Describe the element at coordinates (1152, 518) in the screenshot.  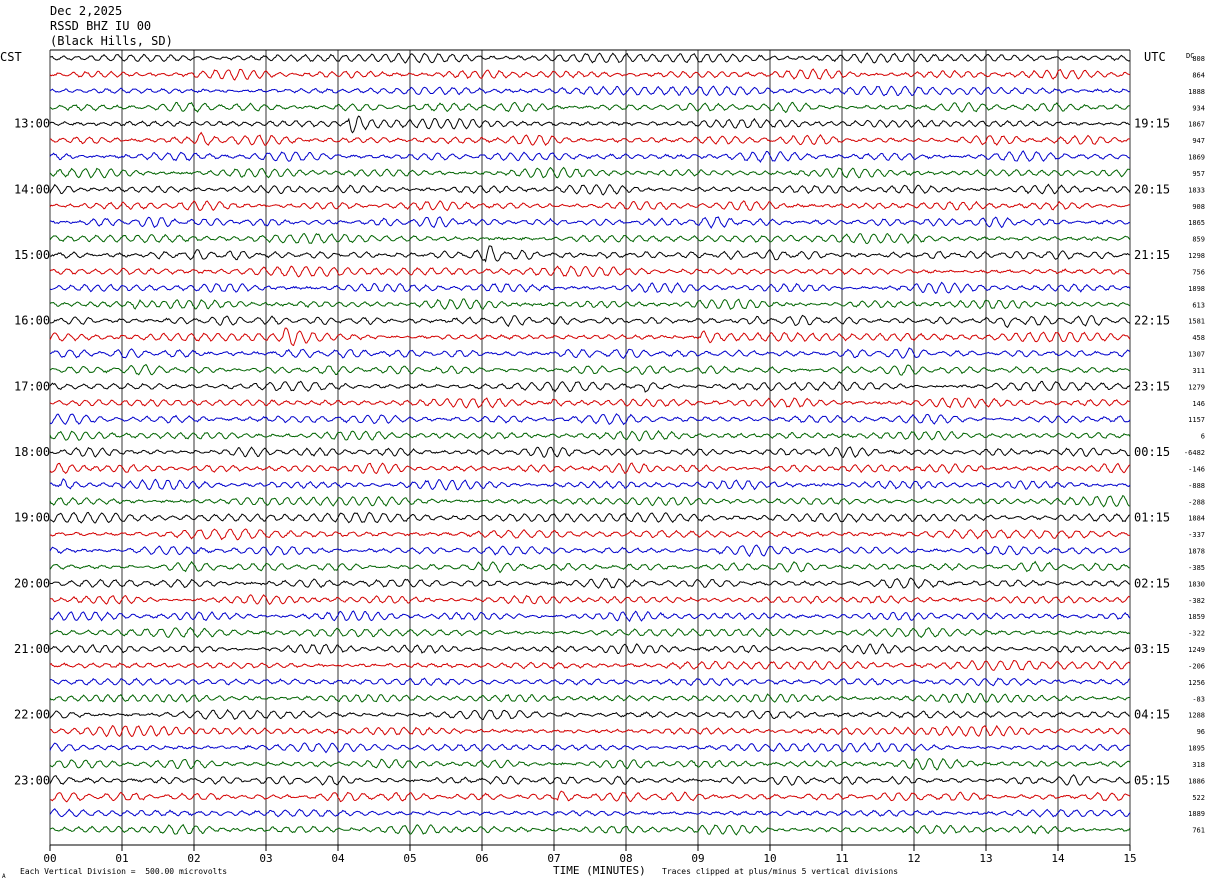
I see `utc-hour-label: 01:15` at that location.